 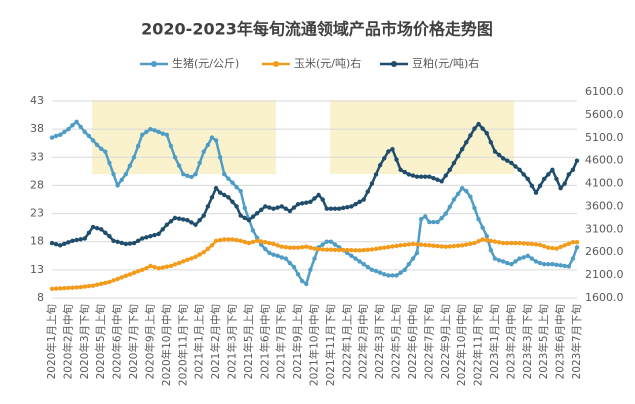 What do you see at coordinates (37, 213) in the screenshot?
I see `y-tick-label: 23` at bounding box center [37, 213].